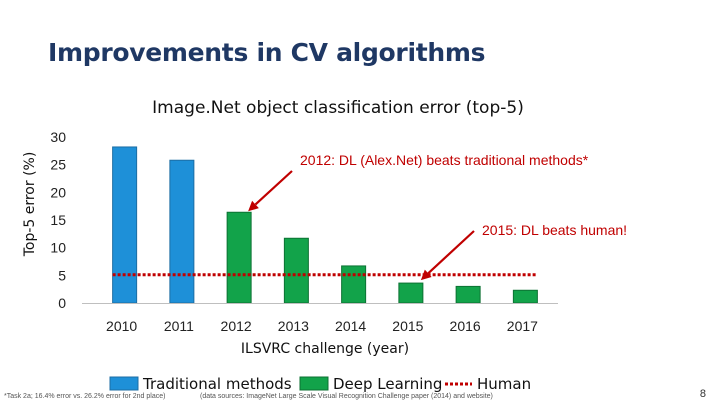 The width and height of the screenshot is (720, 405). Describe the element at coordinates (522, 326) in the screenshot. I see `x-tick-label: 2017` at that location.